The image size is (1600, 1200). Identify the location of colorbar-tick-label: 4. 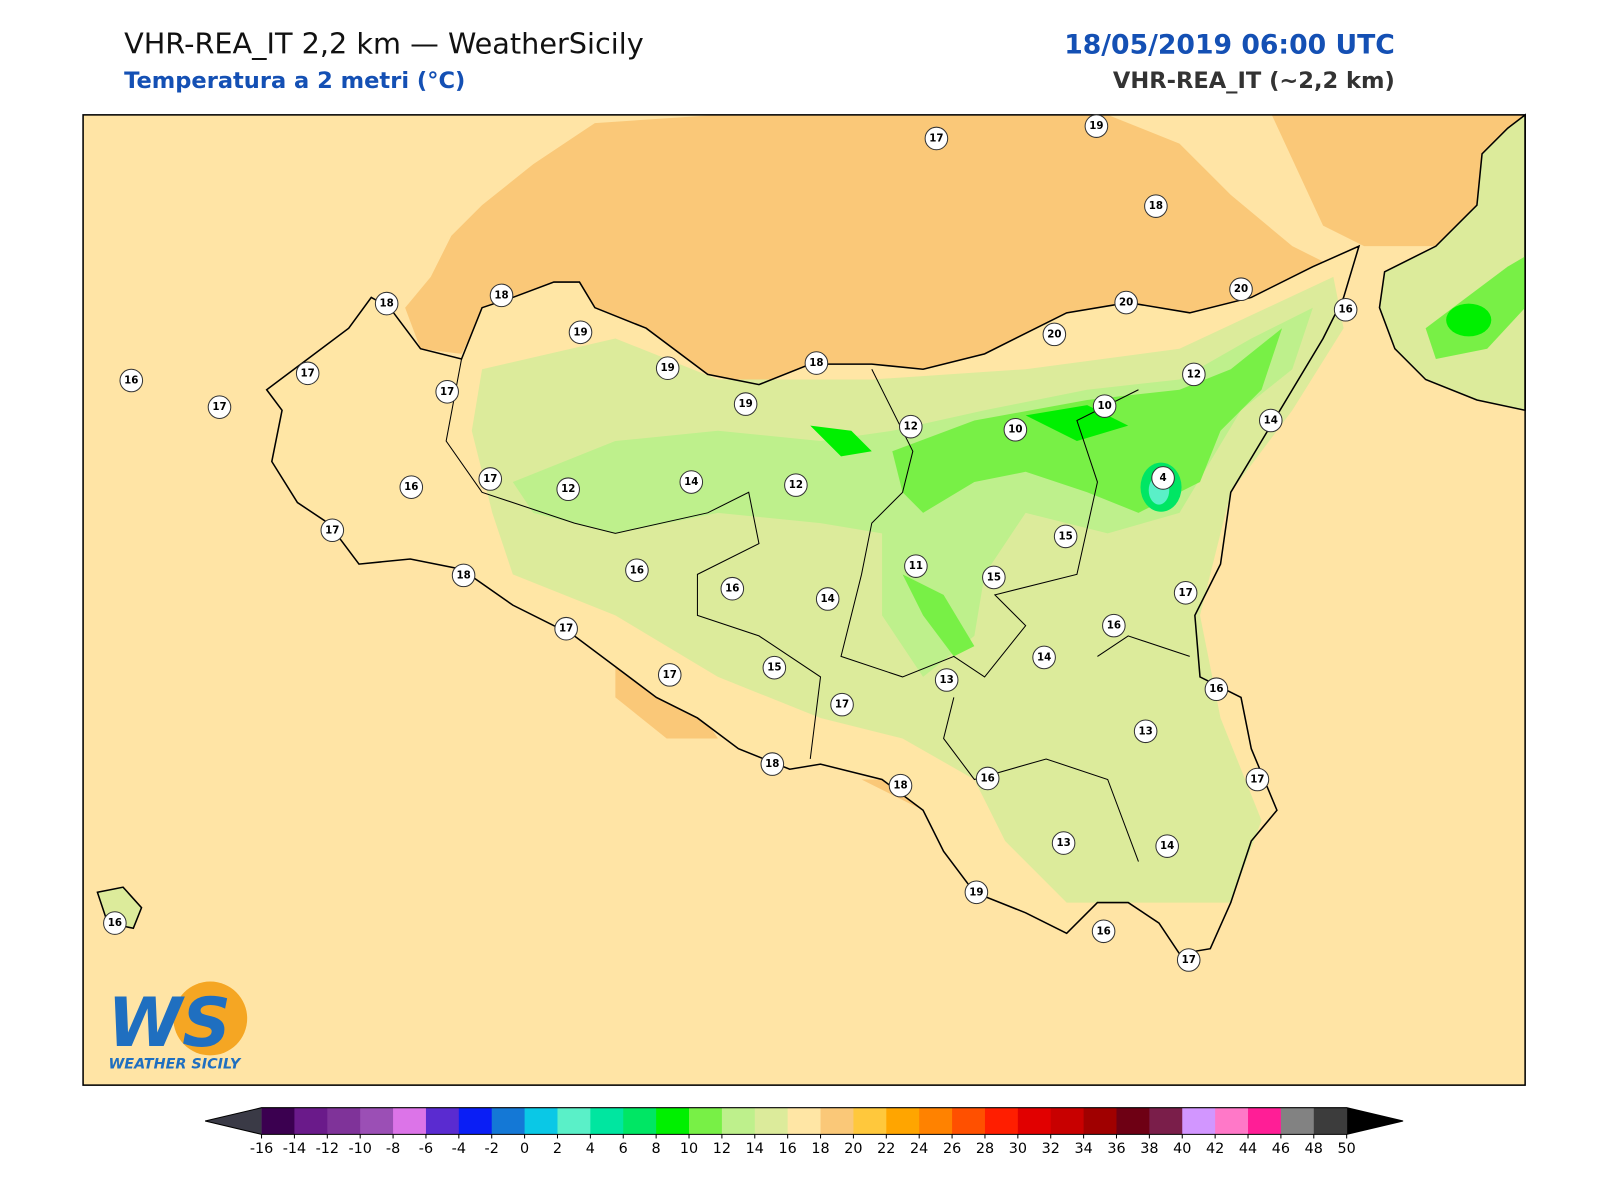
(590, 1149).